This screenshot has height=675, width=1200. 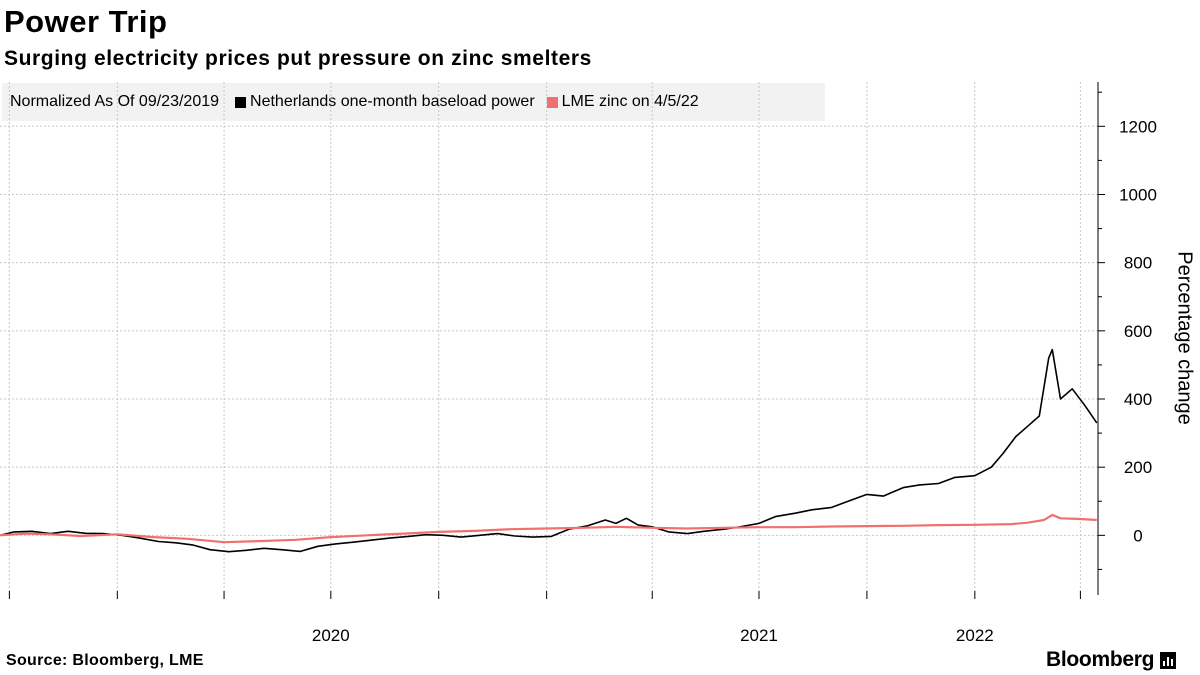 What do you see at coordinates (1138, 331) in the screenshot?
I see `y-tick-label: 600` at bounding box center [1138, 331].